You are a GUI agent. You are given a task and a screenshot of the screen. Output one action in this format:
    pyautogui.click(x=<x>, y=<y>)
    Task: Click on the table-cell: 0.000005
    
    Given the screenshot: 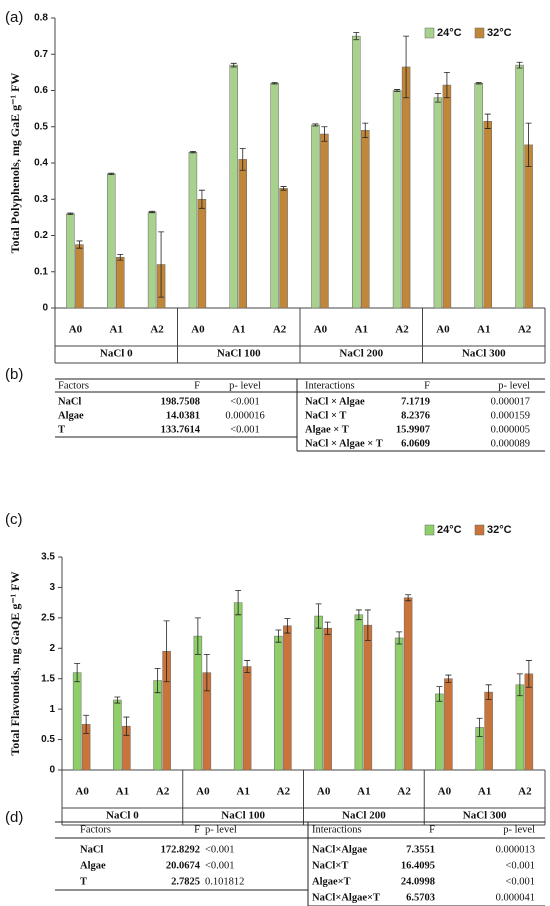 What is the action you would take?
    pyautogui.click(x=510, y=429)
    